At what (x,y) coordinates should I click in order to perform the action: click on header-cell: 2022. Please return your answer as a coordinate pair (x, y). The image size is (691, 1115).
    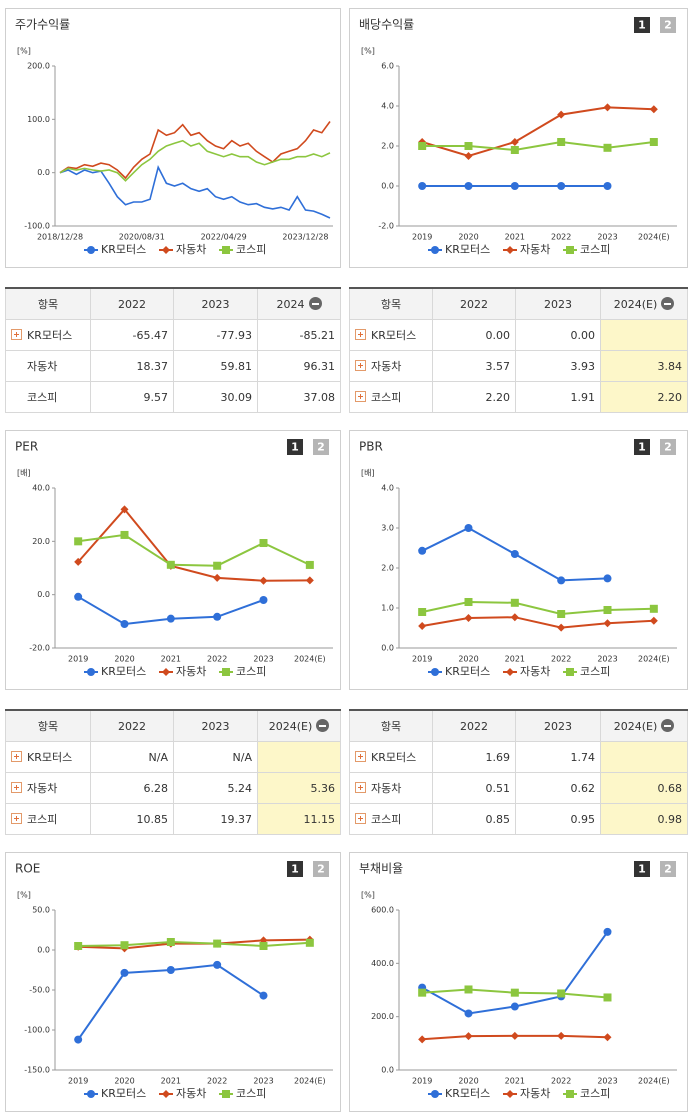
    Looking at the image, I should click on (474, 303).